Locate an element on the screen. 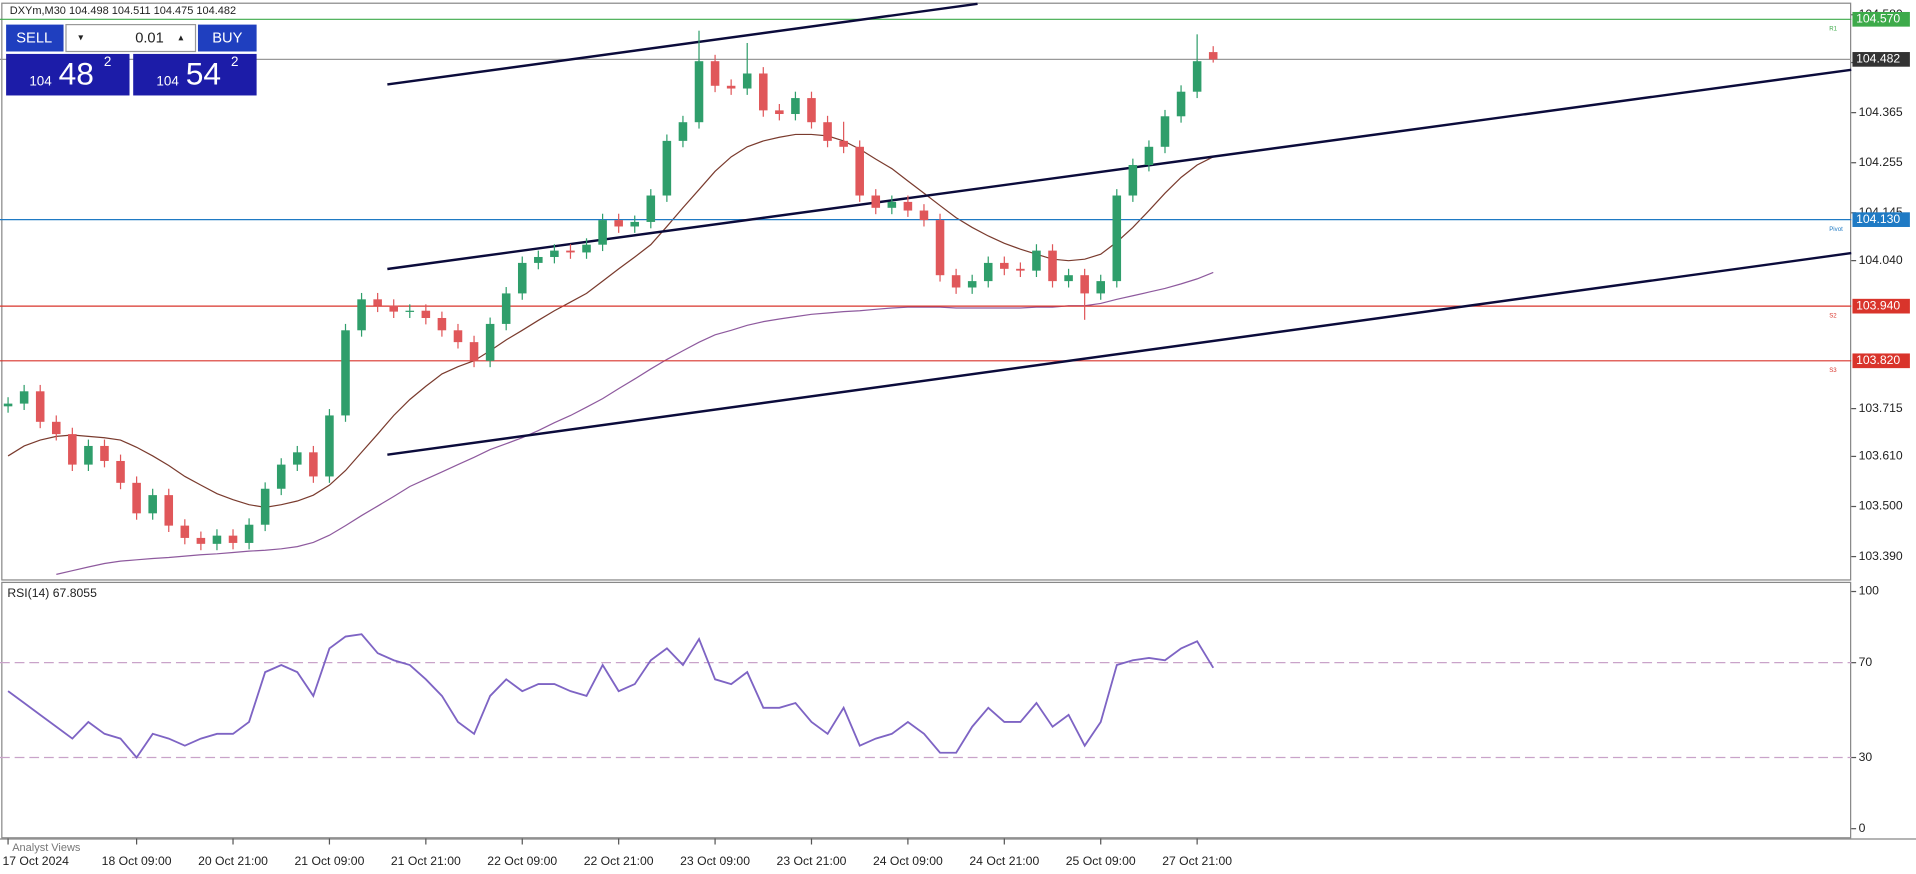  x-tick-label: 22 Oct 21:00 is located at coordinates (619, 861).